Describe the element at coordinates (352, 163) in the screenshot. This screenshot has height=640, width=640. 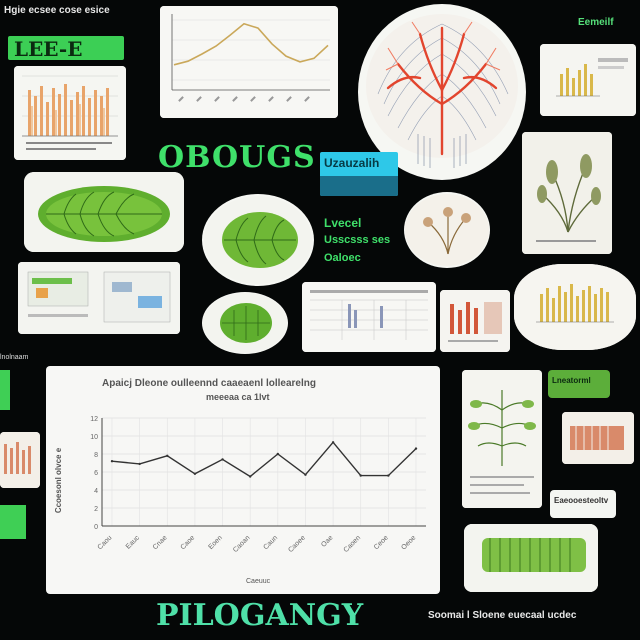
I see `cyan-banner-label: Uzauzalih` at that location.